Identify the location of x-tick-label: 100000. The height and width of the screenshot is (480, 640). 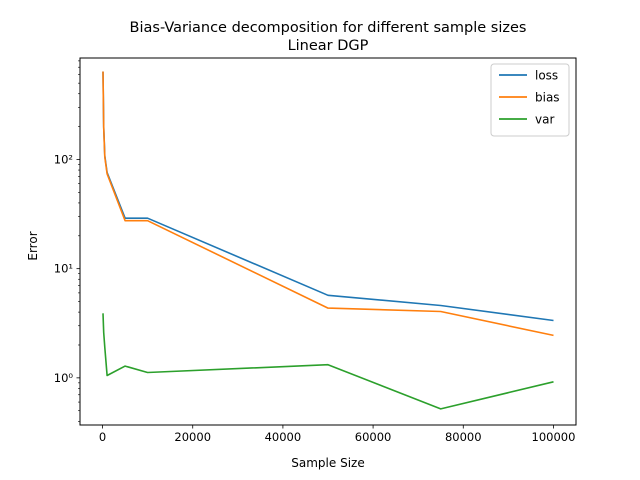
(554, 437).